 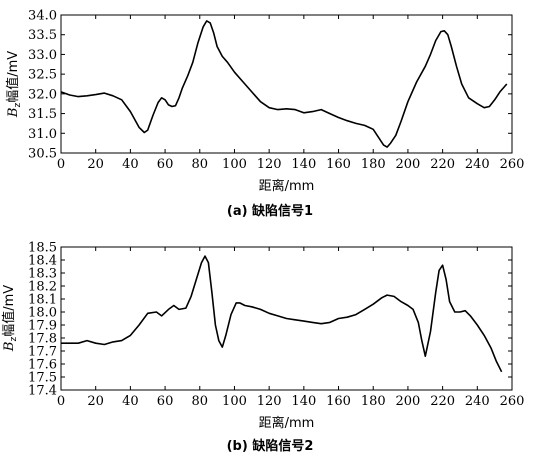 What do you see at coordinates (42, 352) in the screenshot?
I see `y-tick-label: 17.7` at bounding box center [42, 352].